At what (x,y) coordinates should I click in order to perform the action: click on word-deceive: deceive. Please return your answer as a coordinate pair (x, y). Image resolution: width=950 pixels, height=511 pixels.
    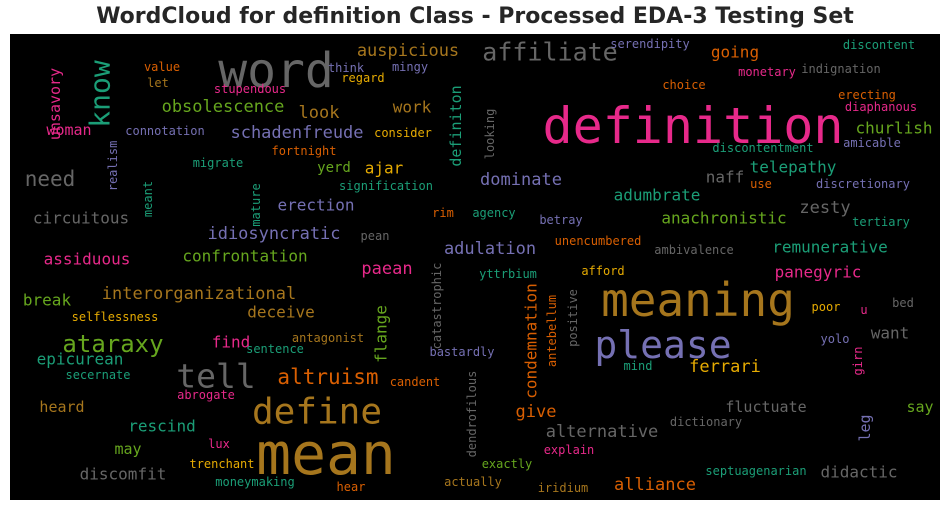
    Looking at the image, I should click on (280, 312).